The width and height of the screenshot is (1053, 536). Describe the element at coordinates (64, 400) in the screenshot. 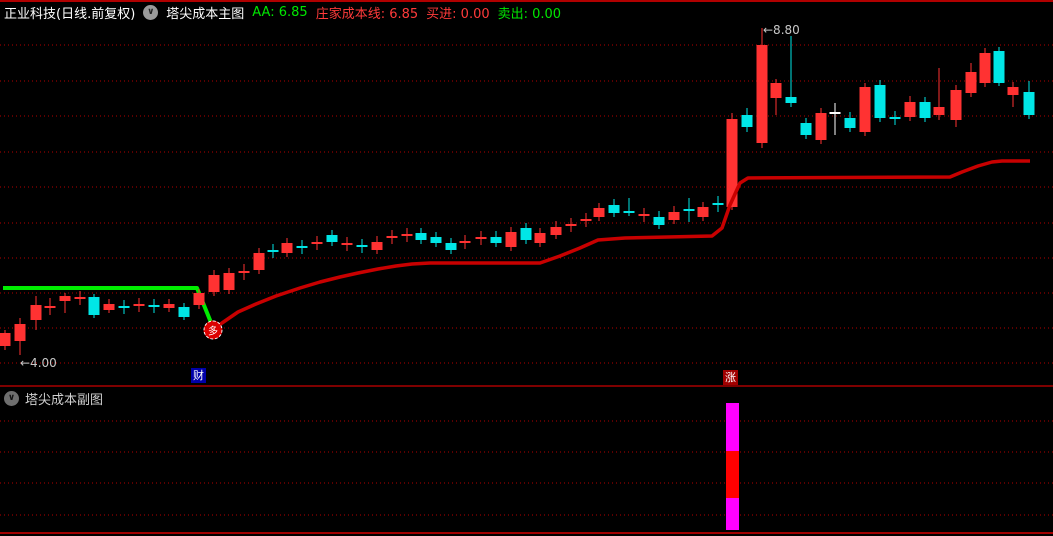

I see `sub-chart-title: 塔尖成本副图` at that location.